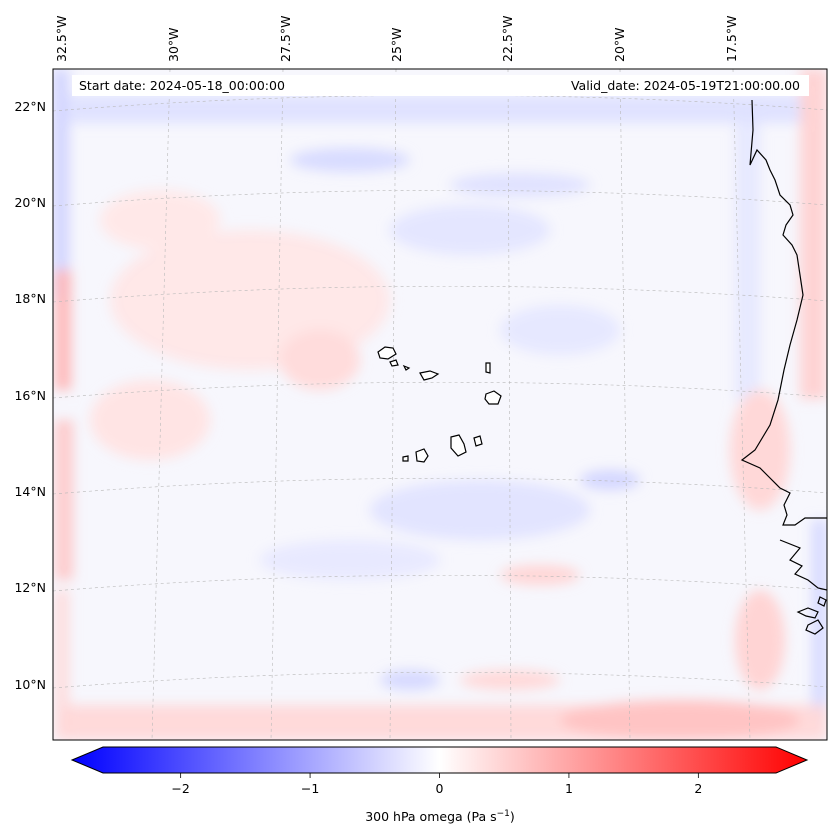 The height and width of the screenshot is (839, 837). Describe the element at coordinates (507, 39) in the screenshot. I see `lon-label-22-5w: 22.5°W` at that location.